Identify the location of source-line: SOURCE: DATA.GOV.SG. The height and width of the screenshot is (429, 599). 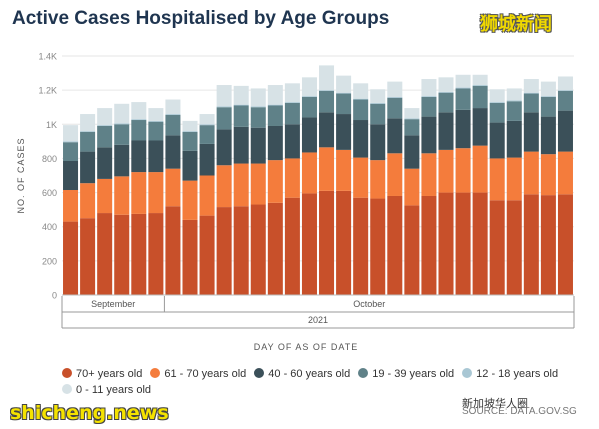
(519, 411).